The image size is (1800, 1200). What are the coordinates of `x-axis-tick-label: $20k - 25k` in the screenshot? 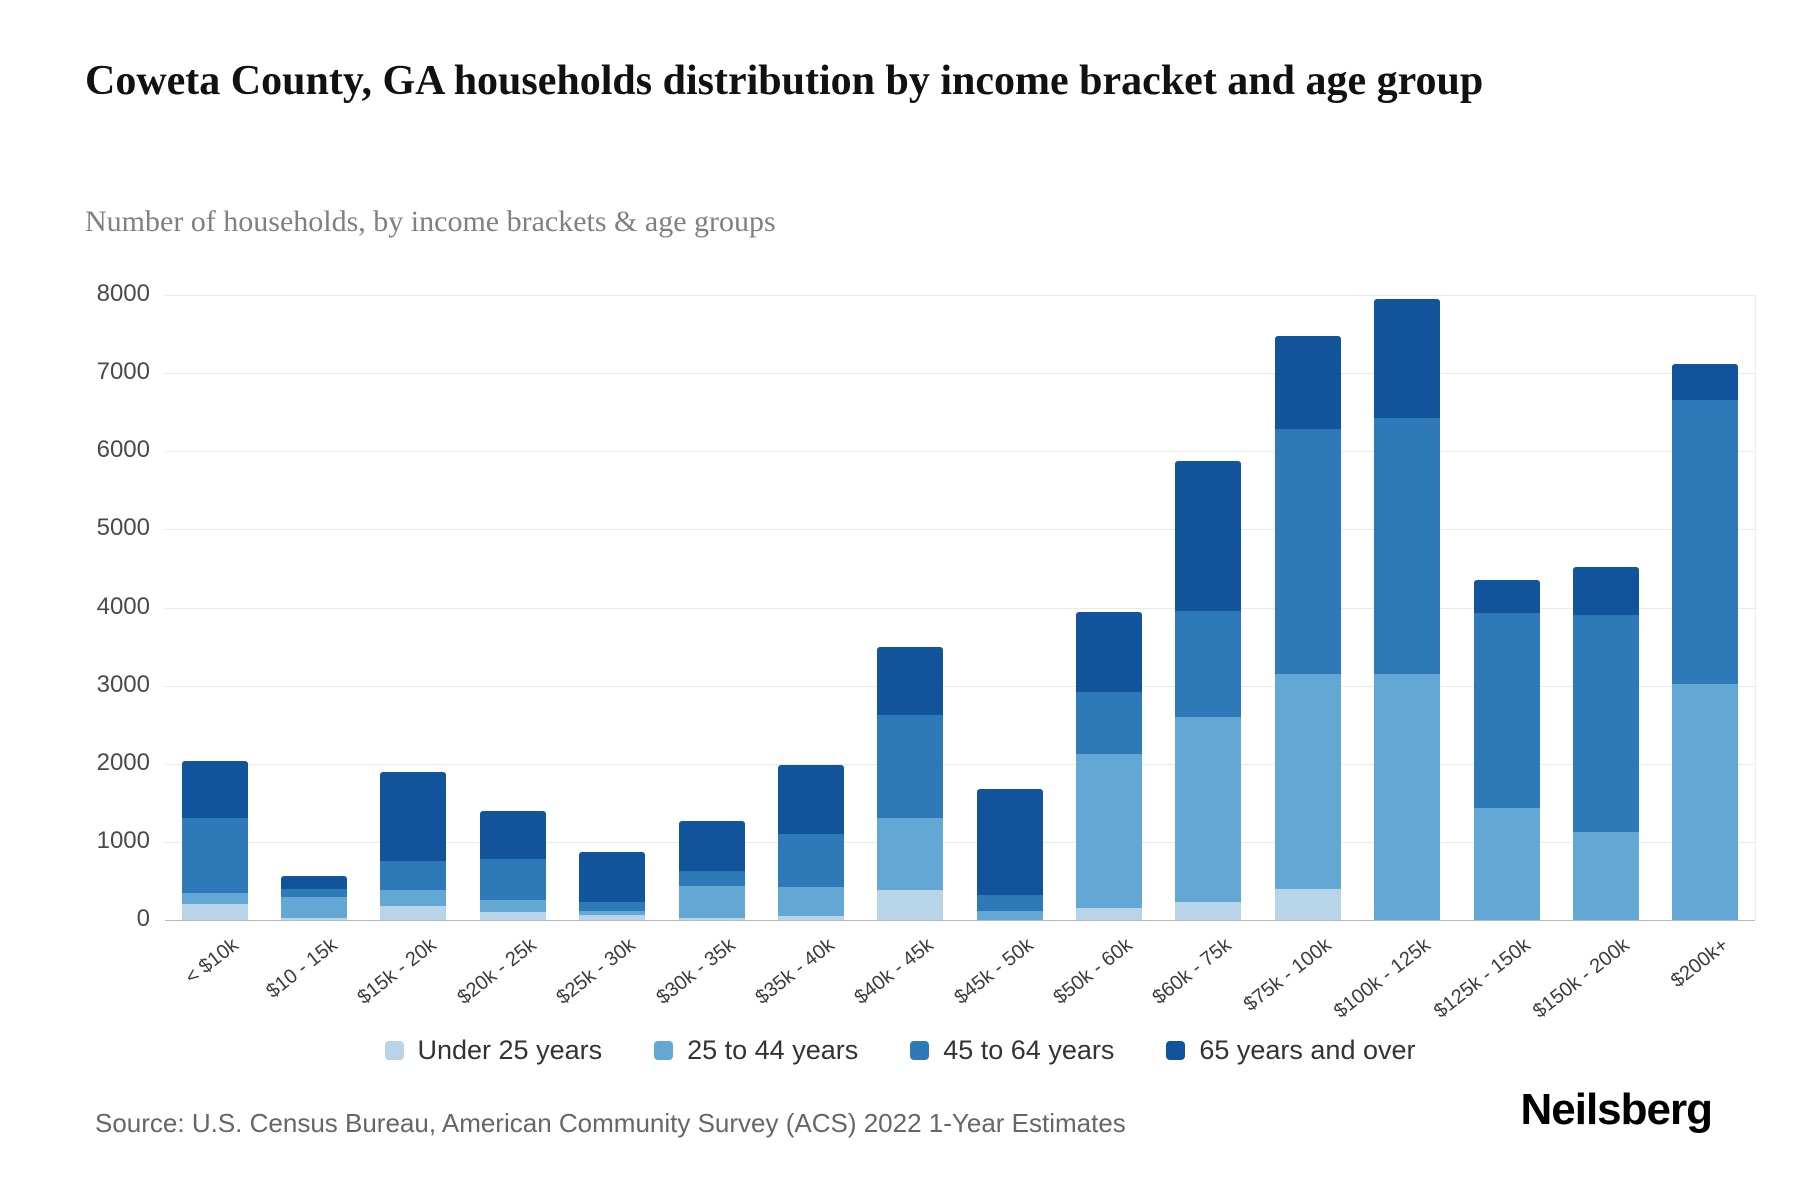 It's located at (497, 971).